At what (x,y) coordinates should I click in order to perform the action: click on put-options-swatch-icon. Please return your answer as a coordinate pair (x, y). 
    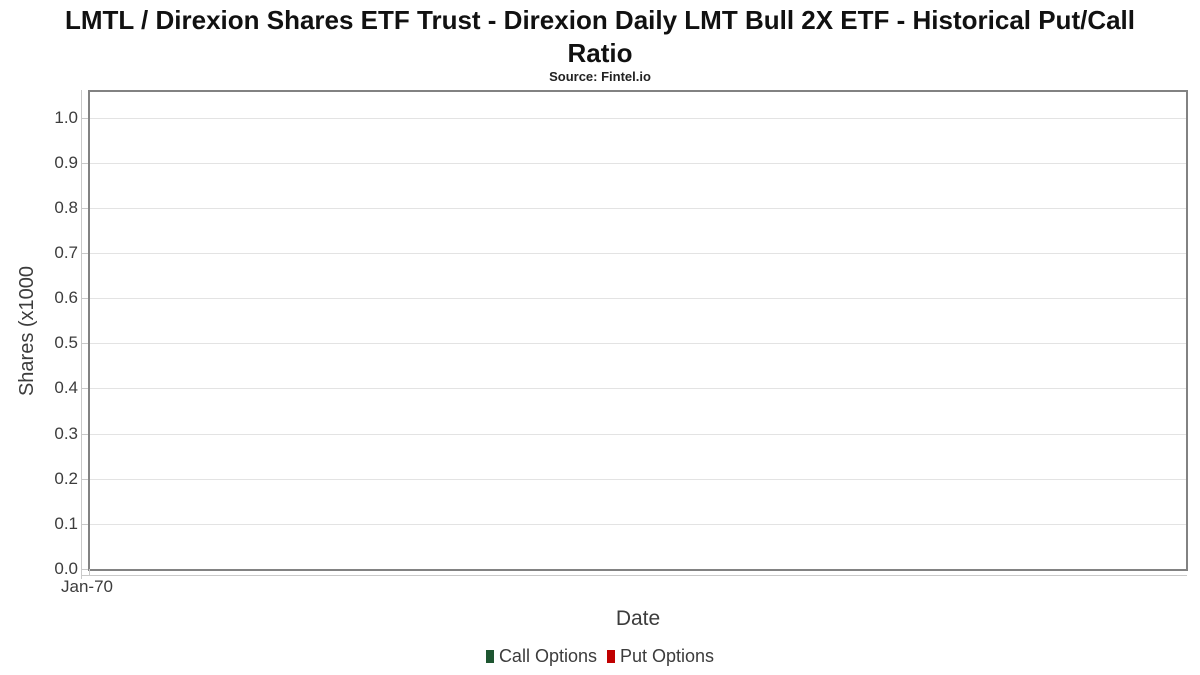
    Looking at the image, I should click on (610, 656).